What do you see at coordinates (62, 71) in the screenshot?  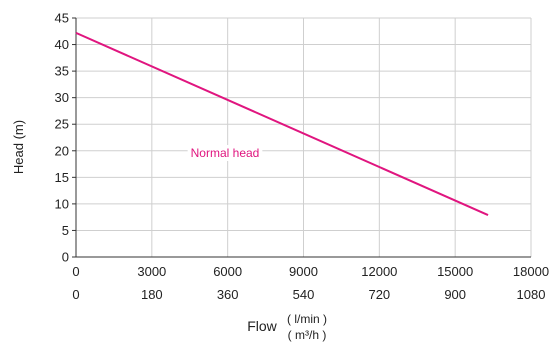 I see `y-tick-label: 35` at bounding box center [62, 71].